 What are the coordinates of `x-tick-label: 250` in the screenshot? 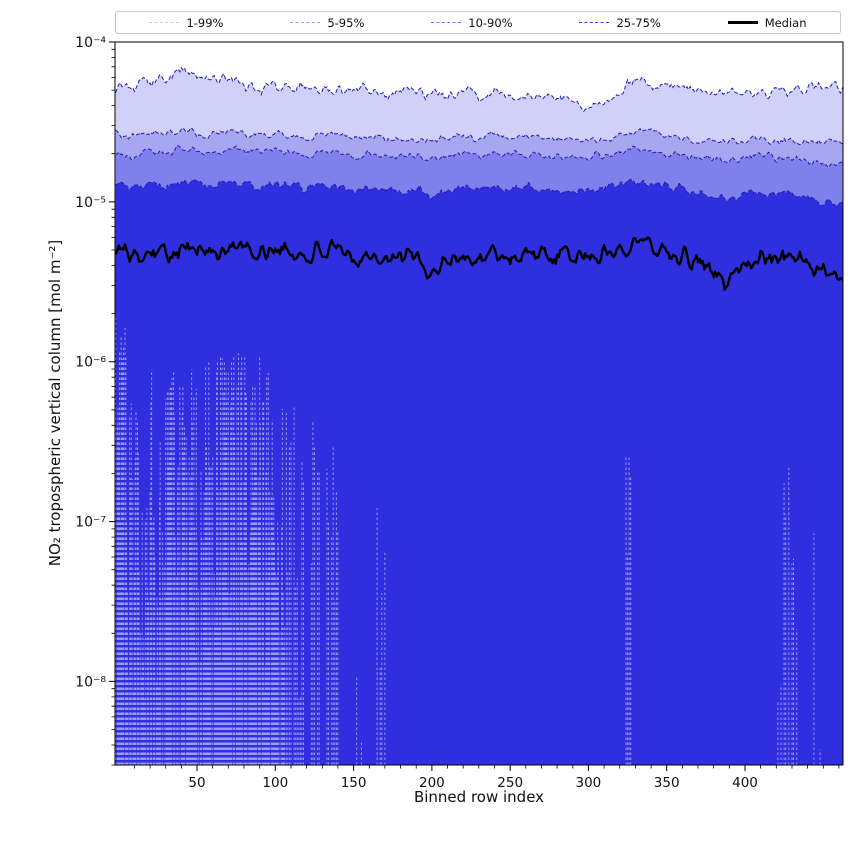 It's located at (510, 783).